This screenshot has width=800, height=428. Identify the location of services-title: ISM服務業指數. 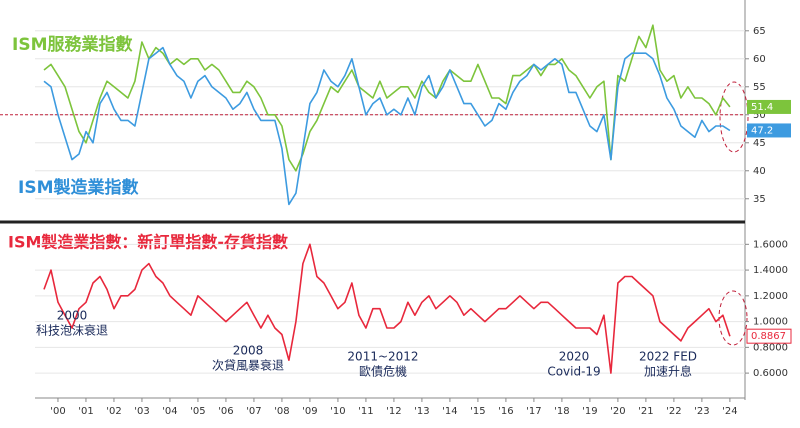
(72, 44).